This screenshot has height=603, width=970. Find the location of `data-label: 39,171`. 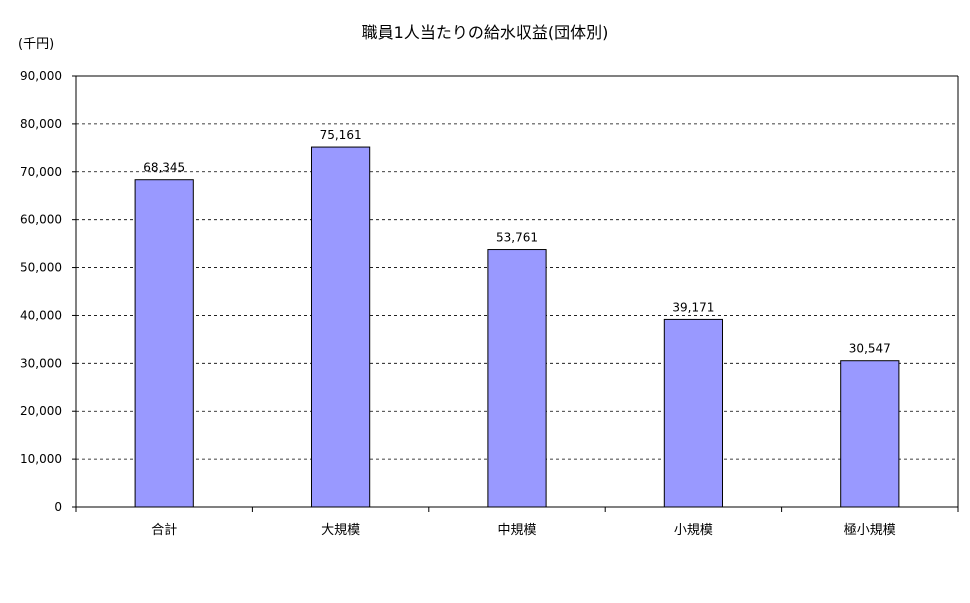

data-label: 39,171 is located at coordinates (693, 307).